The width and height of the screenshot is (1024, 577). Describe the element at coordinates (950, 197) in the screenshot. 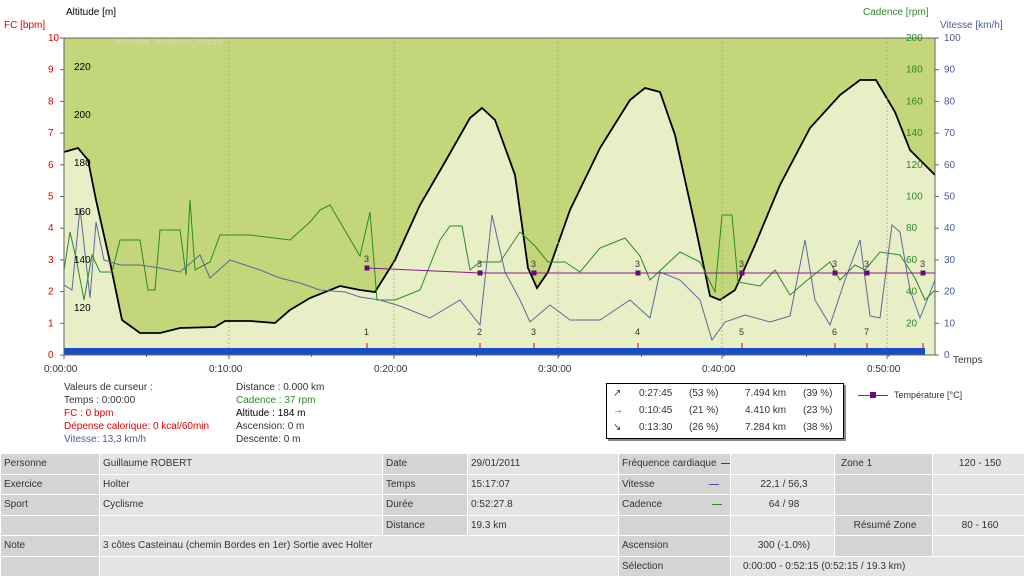

I see `vitesse-tick-label: 50` at that location.